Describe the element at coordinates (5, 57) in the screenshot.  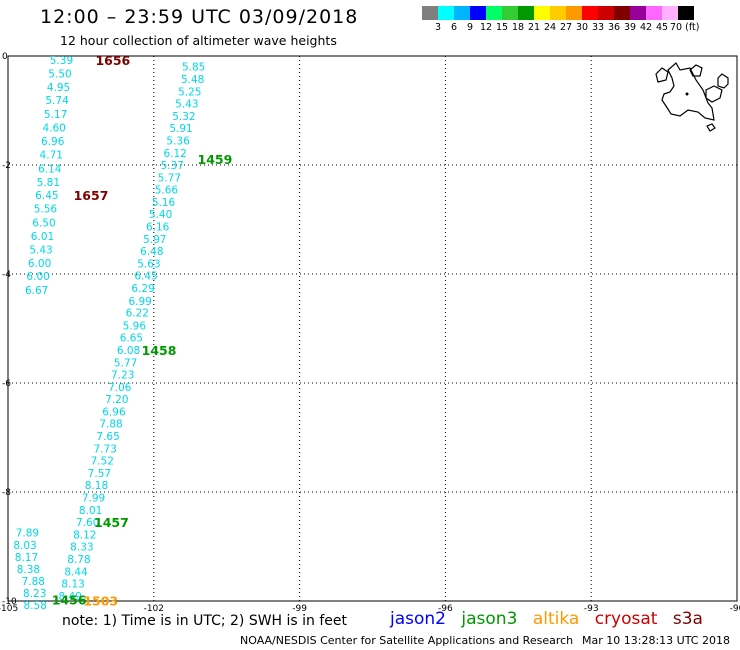
I see `y-tick-label: 0` at that location.